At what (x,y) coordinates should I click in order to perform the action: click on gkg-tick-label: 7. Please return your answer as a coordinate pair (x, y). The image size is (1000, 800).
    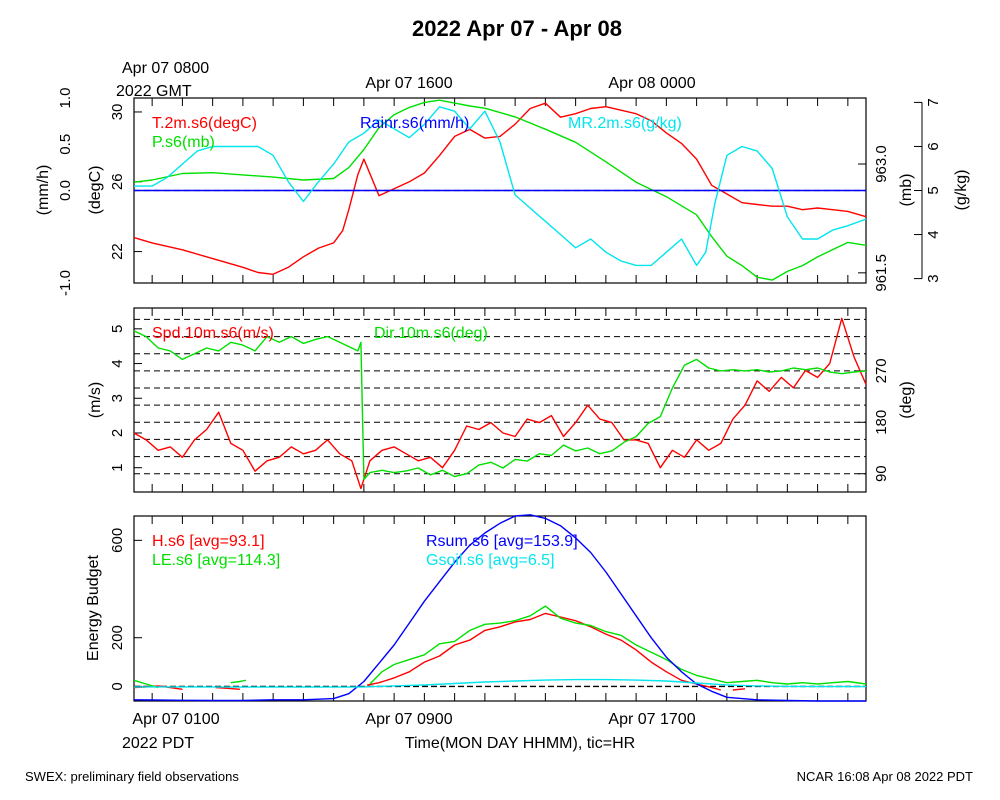
    Looking at the image, I should click on (933, 102).